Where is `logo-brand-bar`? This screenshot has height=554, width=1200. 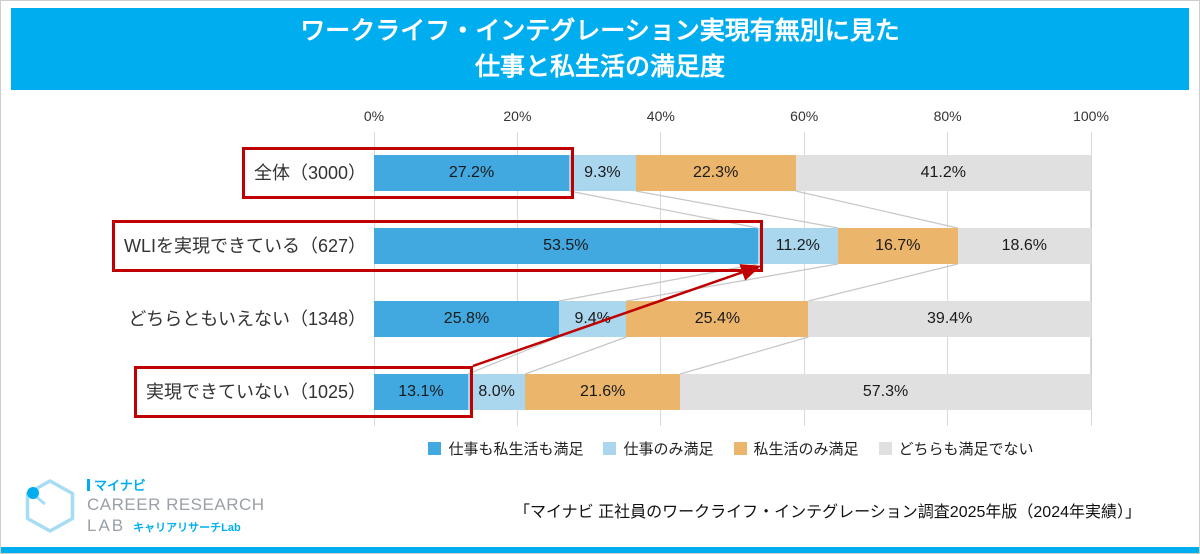 logo-brand-bar is located at coordinates (88, 484).